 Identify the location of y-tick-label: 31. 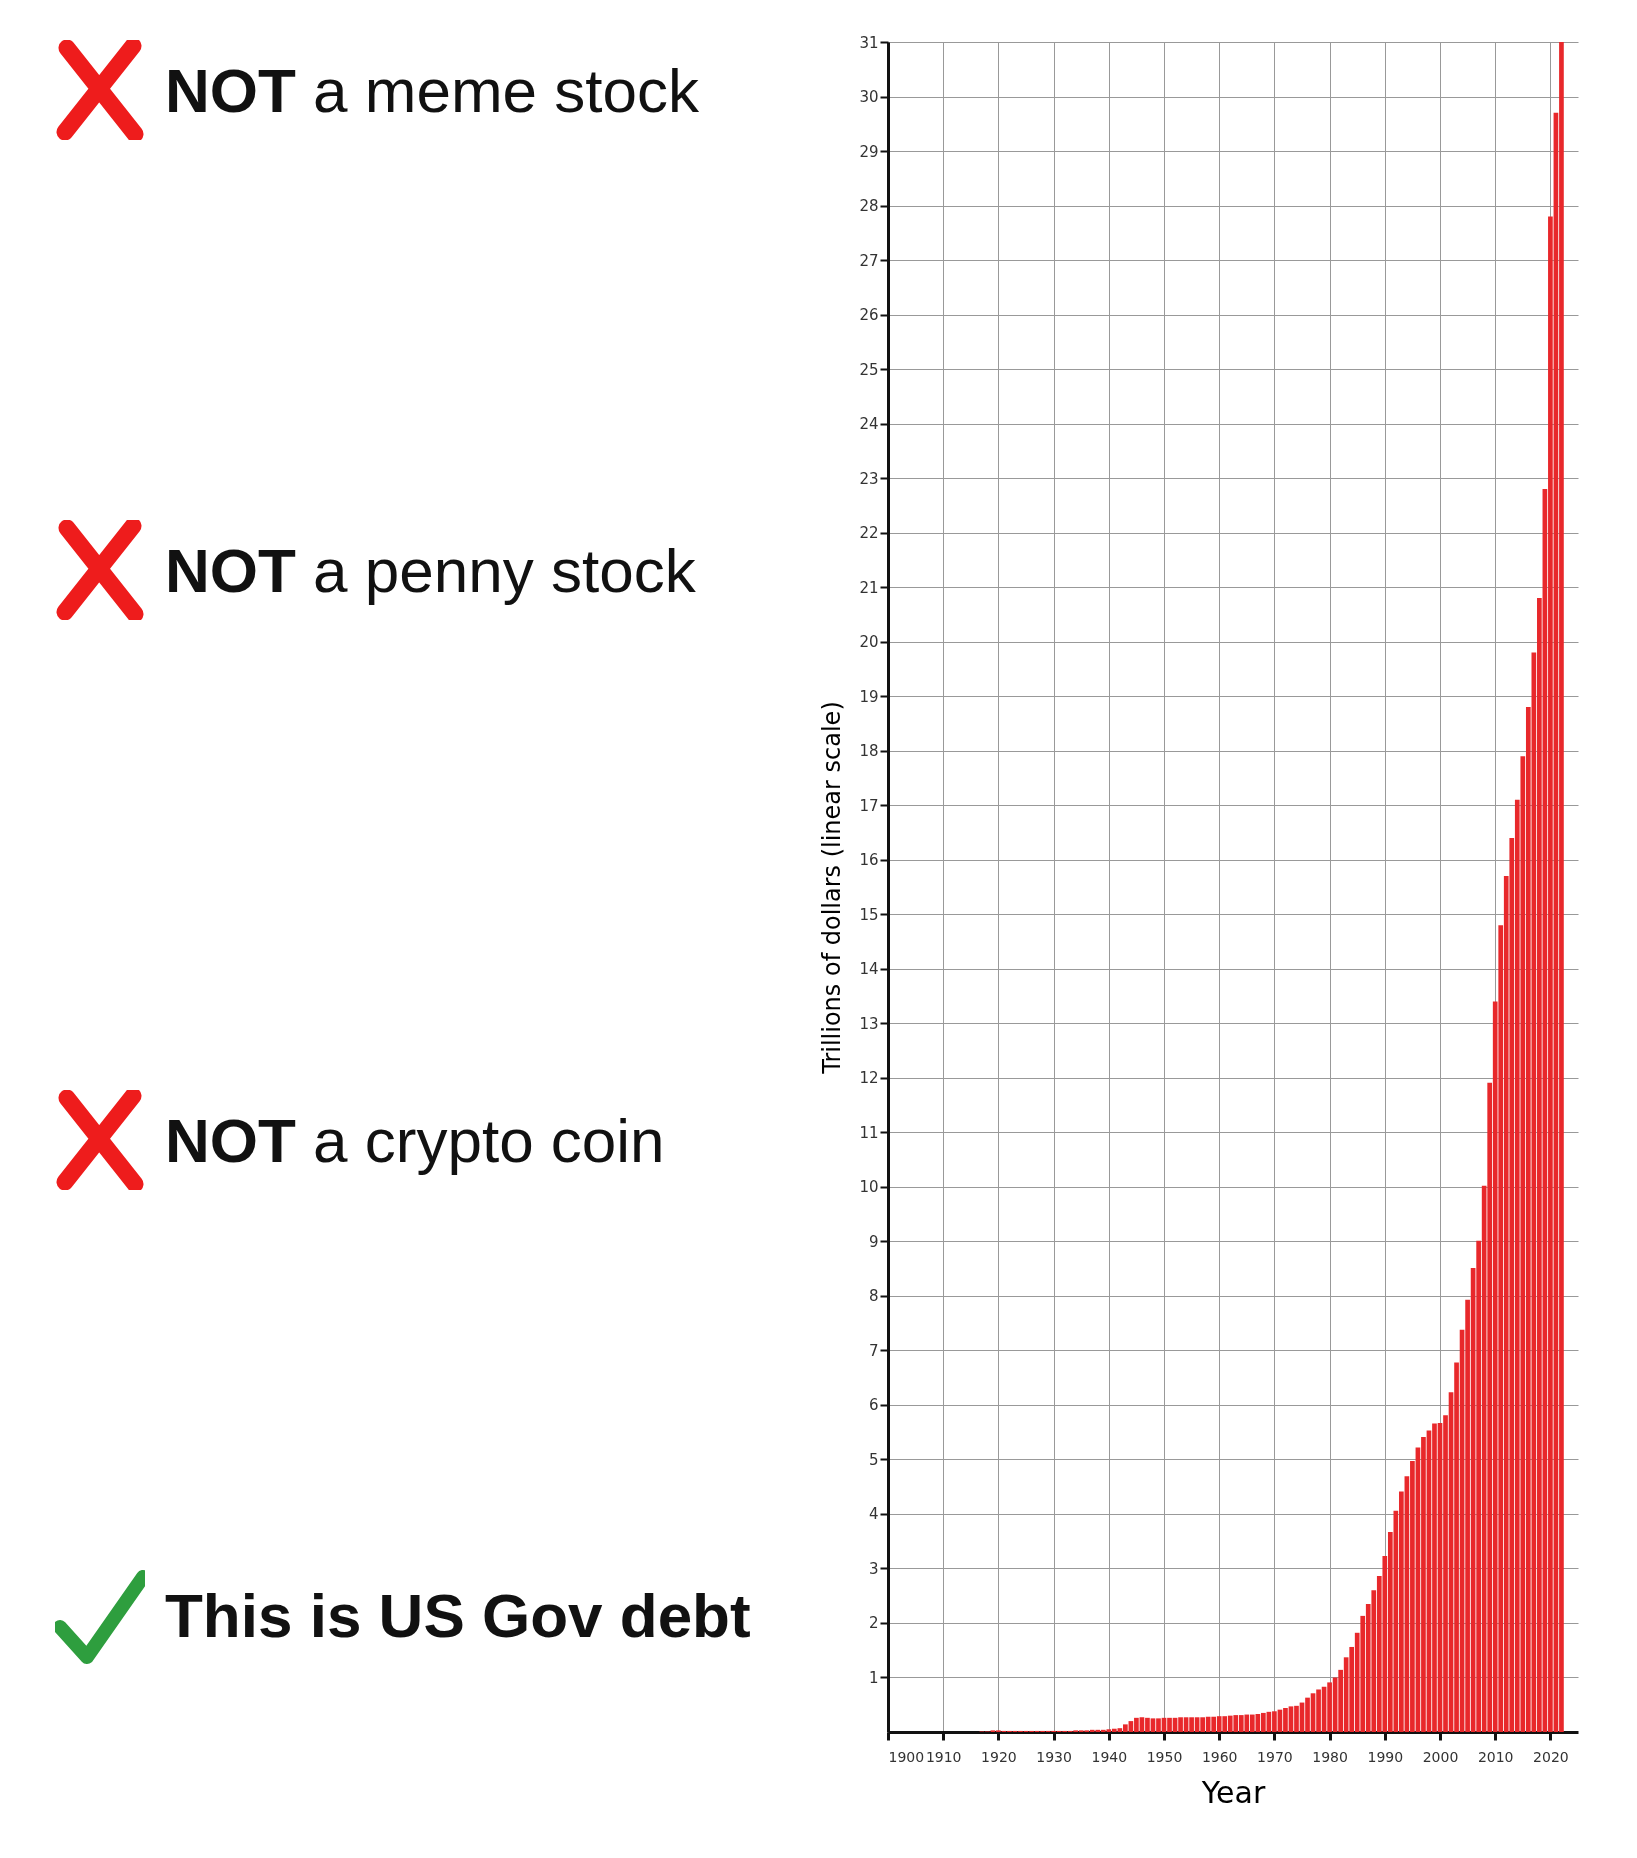
(869, 42).